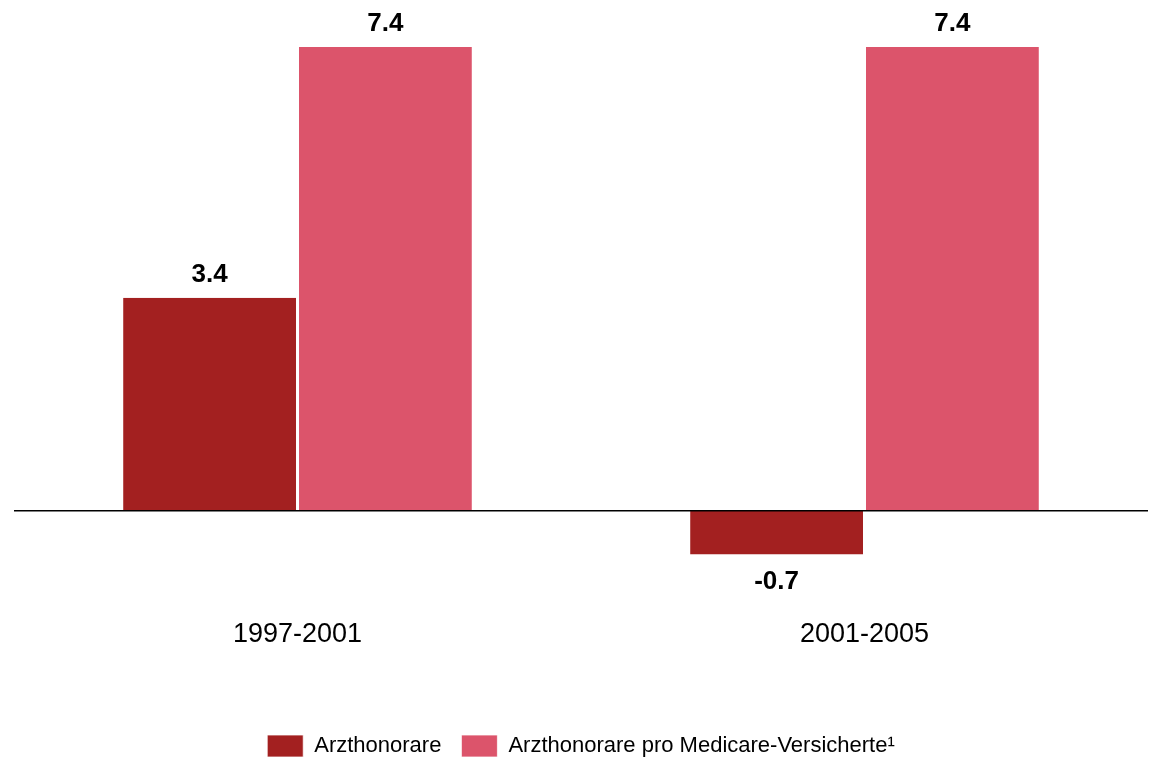 This screenshot has height=771, width=1150. What do you see at coordinates (297, 633) in the screenshot?
I see `x-tick-label: 1997-2001` at bounding box center [297, 633].